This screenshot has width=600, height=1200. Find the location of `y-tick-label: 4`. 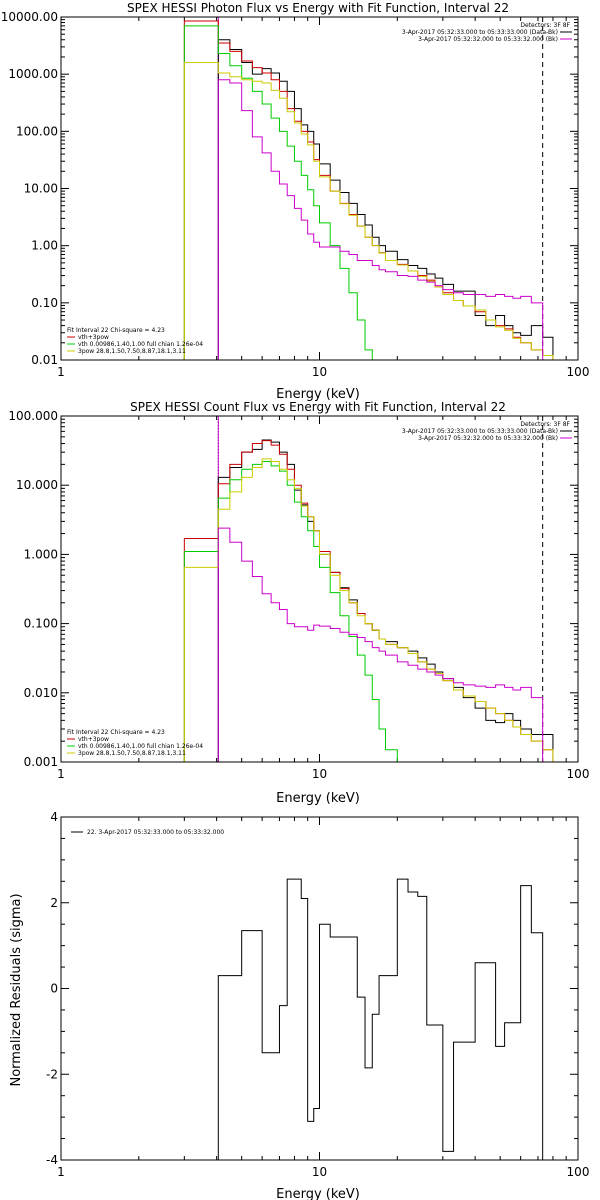

y-tick-label: 4 is located at coordinates (54, 817).